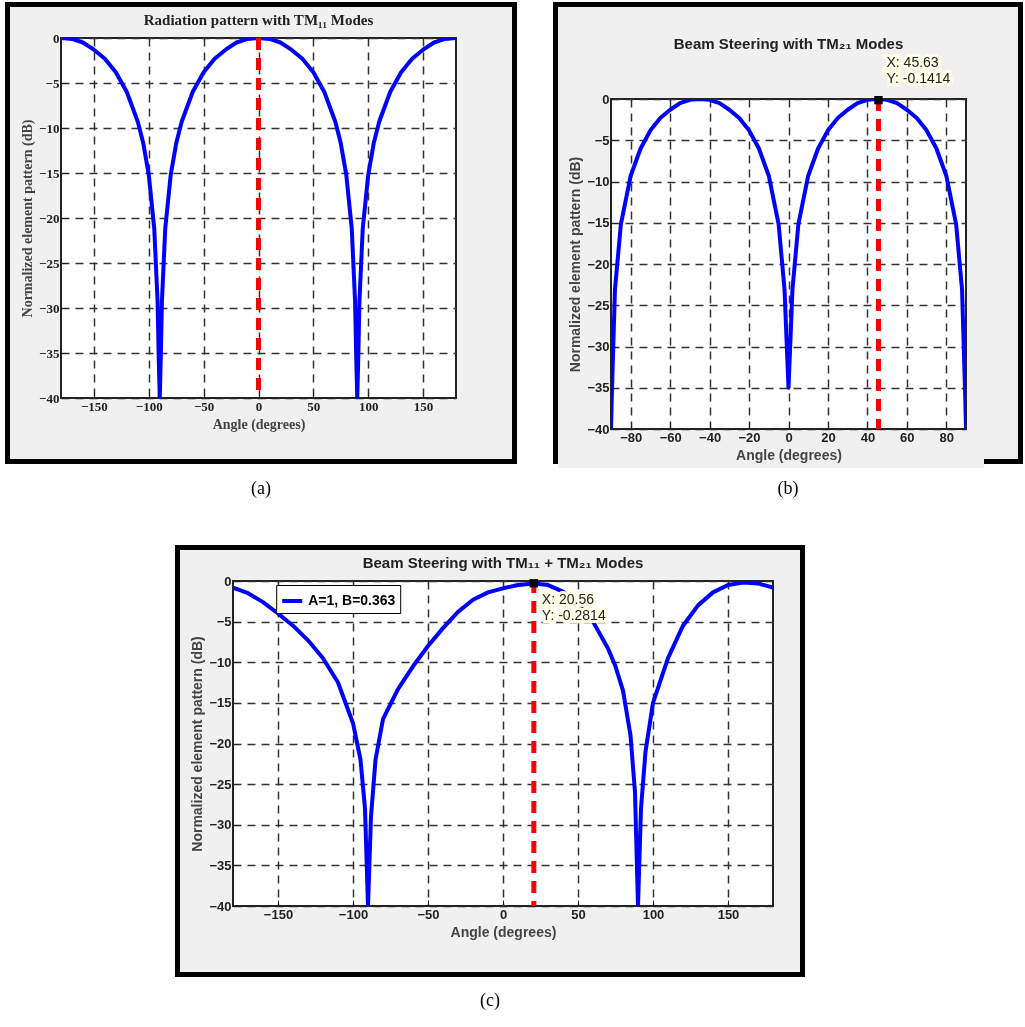 This screenshot has width=1025, height=1027. What do you see at coordinates (749, 437) in the screenshot?
I see `x-tick-label: −20` at bounding box center [749, 437].